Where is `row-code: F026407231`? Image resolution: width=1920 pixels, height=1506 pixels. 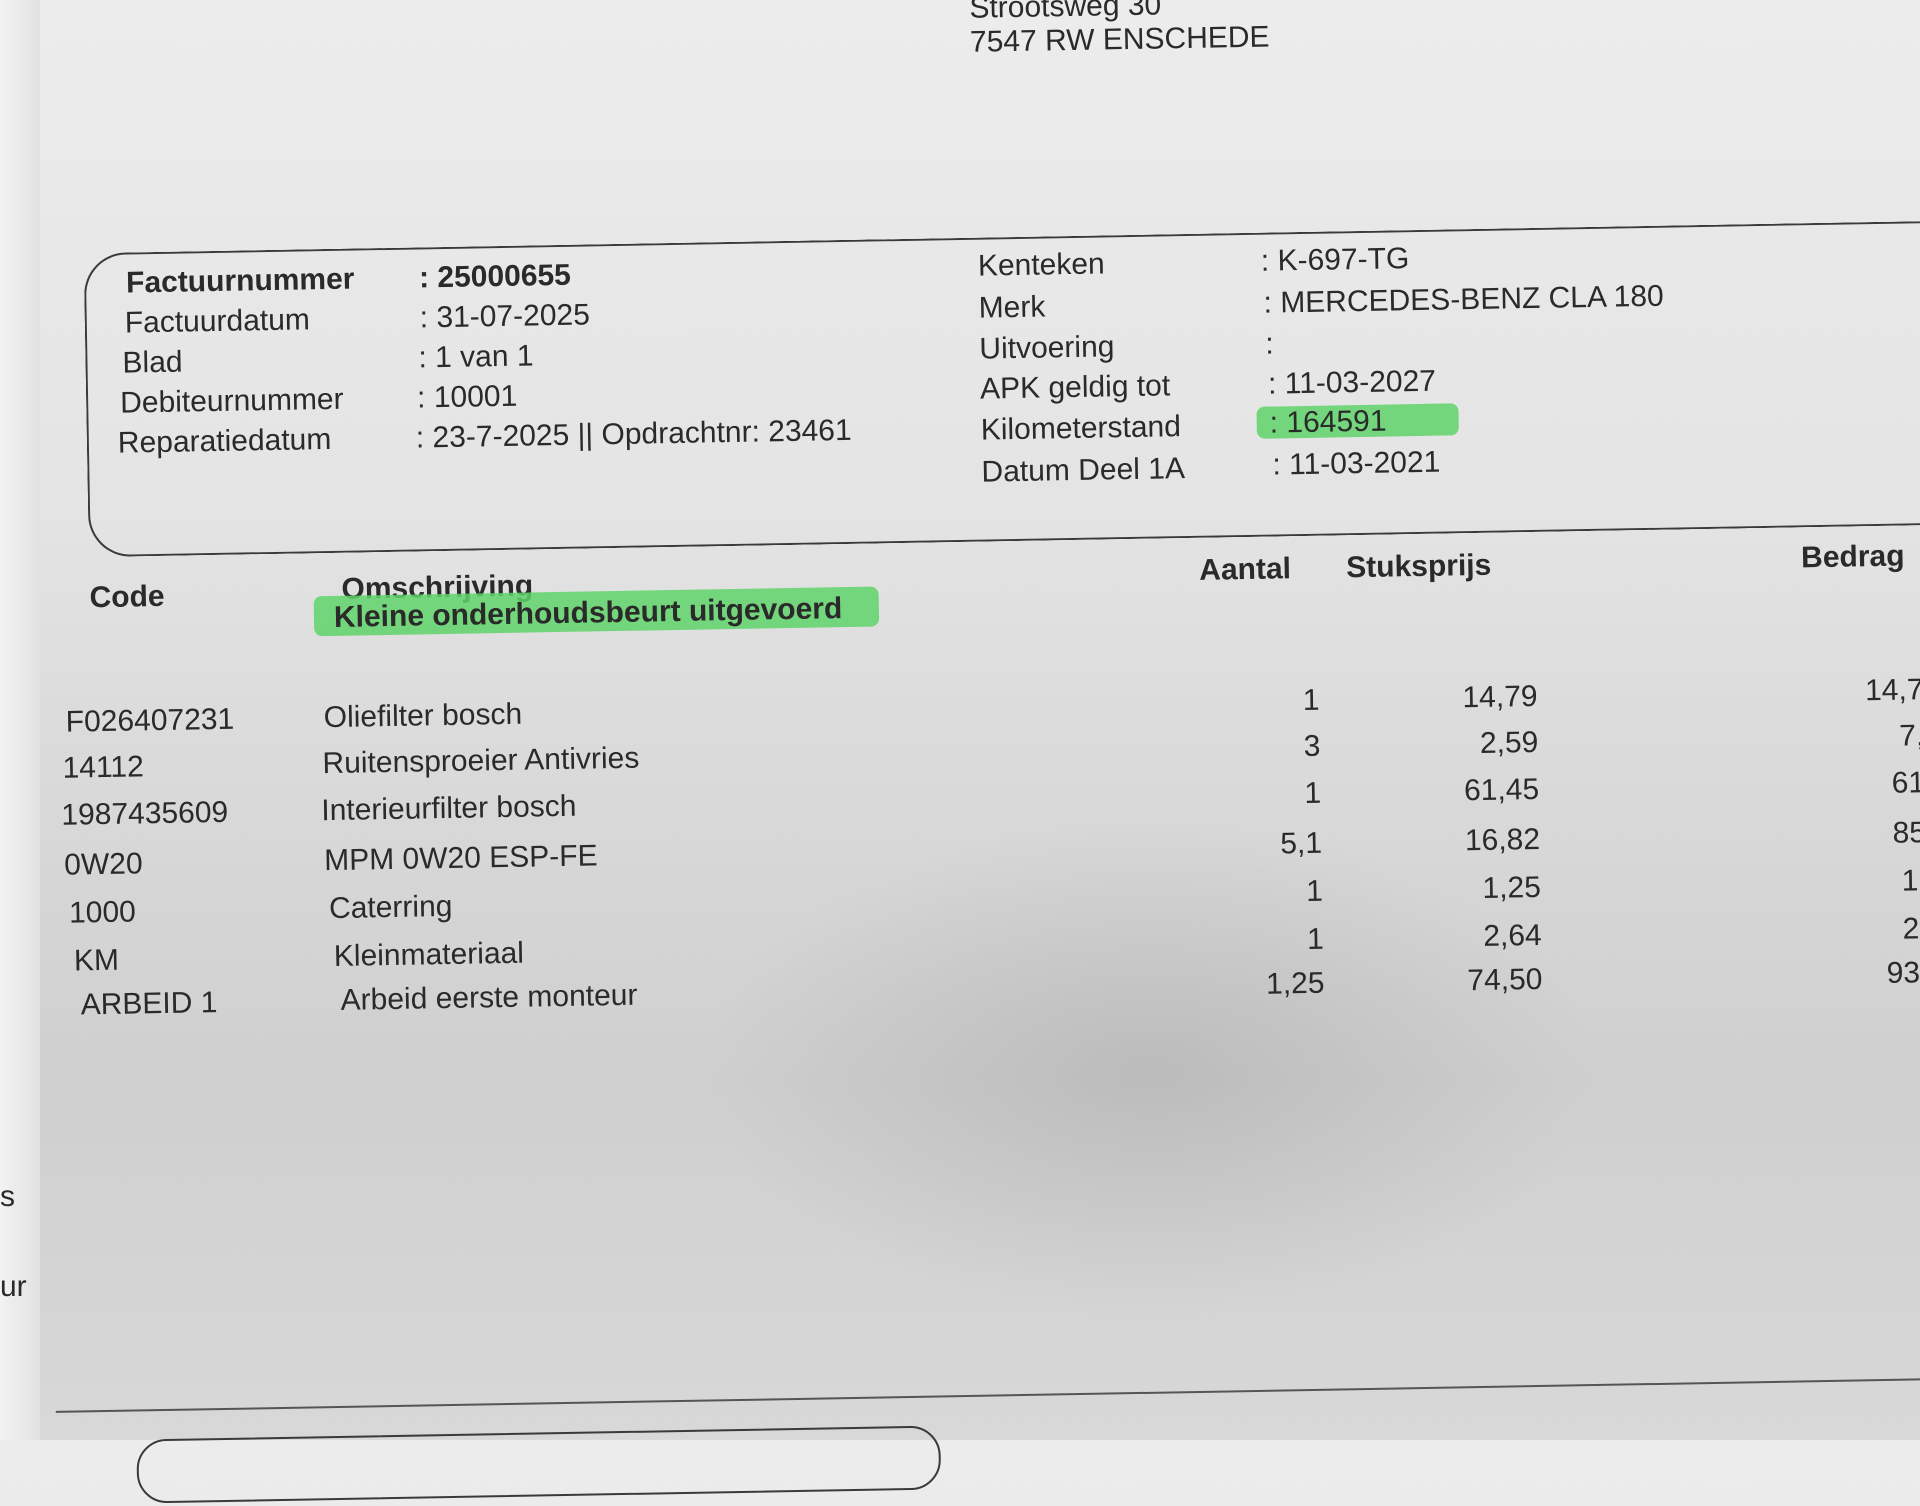
row-code: F026407231 is located at coordinates (150, 720).